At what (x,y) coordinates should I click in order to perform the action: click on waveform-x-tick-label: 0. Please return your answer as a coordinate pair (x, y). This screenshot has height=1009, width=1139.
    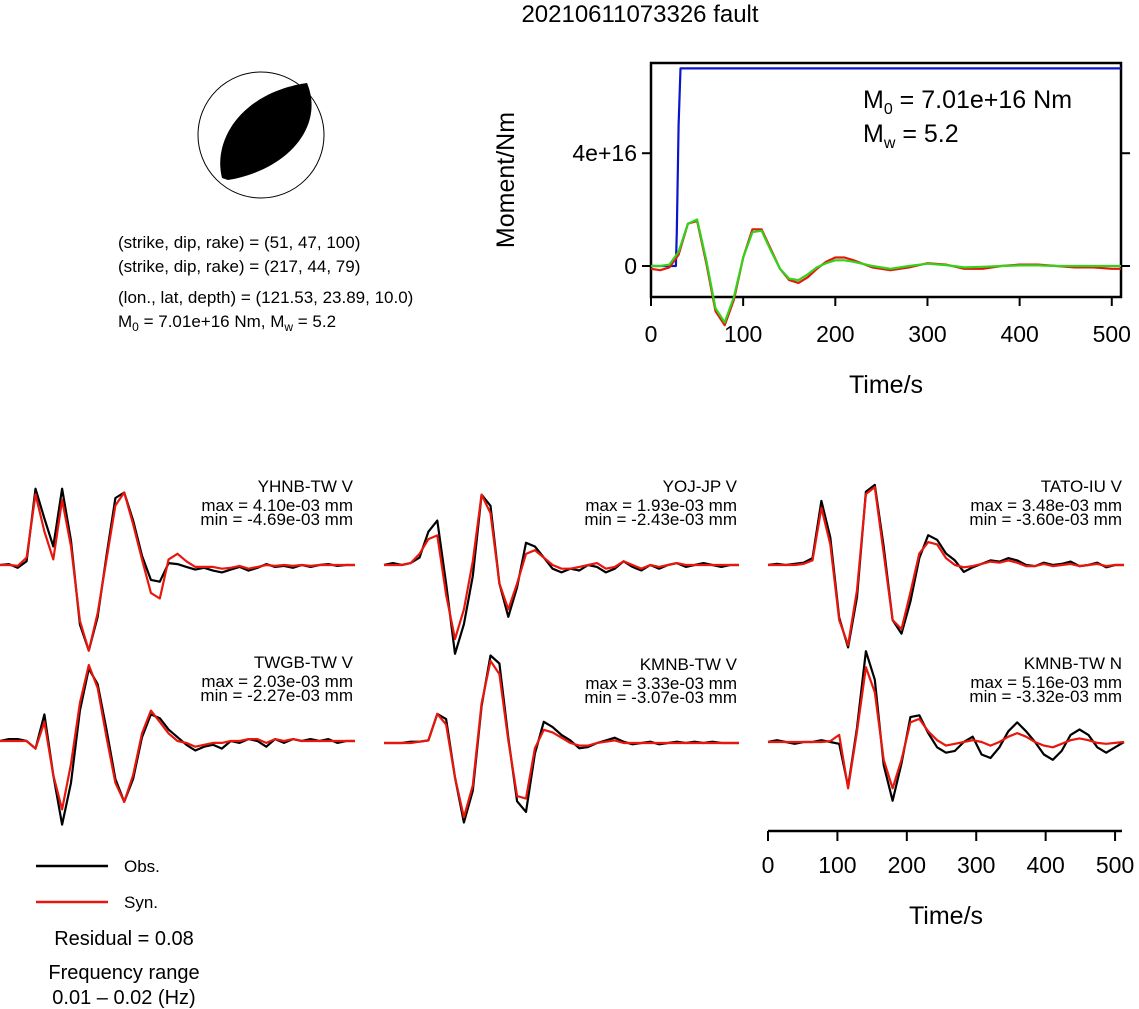
    Looking at the image, I should click on (768, 865).